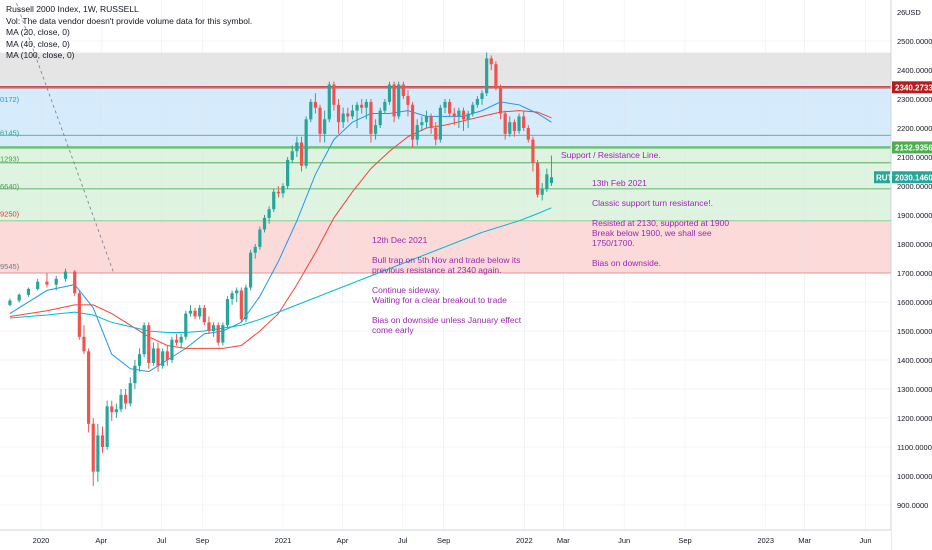  I want to click on legend-ma100: MA (100, close, 0), so click(40, 55).